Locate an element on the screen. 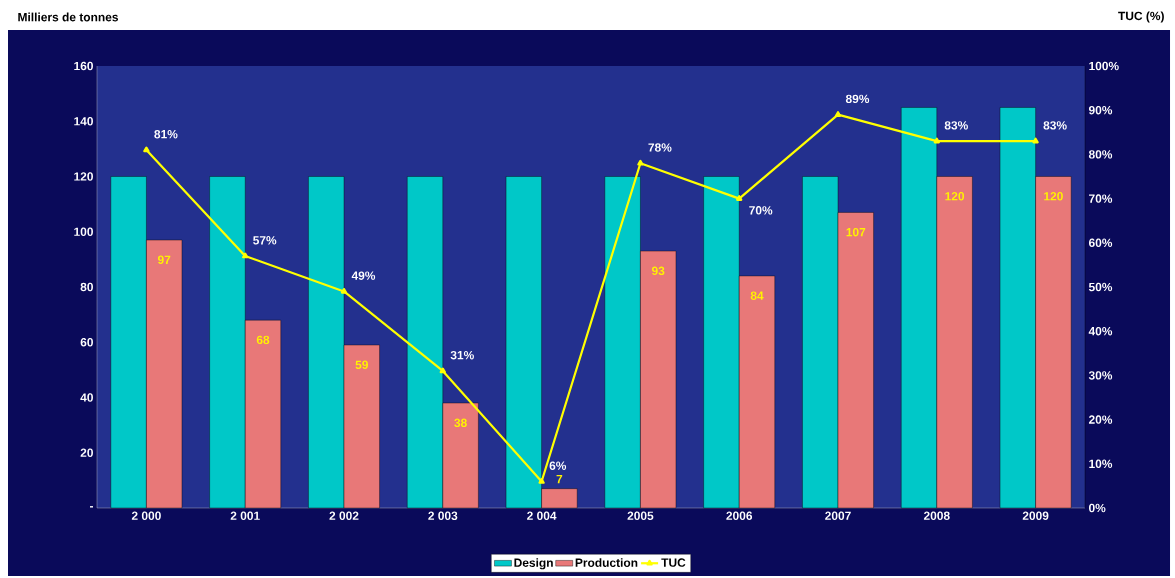 This screenshot has width=1175, height=578. y2-tick-label: 20% is located at coordinates (1100, 419).